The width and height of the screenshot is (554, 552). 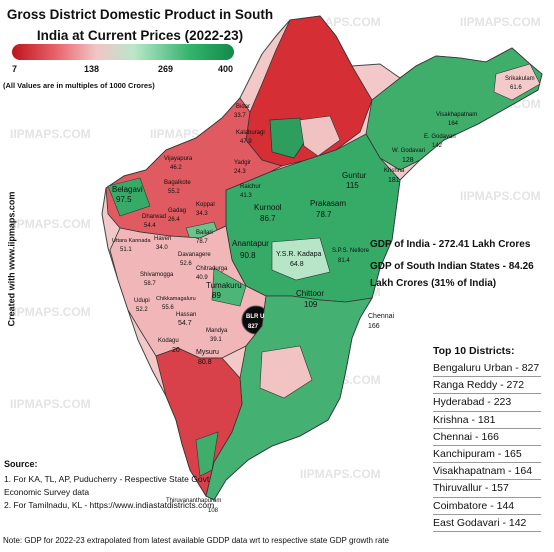 What do you see at coordinates (150, 226) in the screenshot?
I see `district-value: 54.4` at bounding box center [150, 226].